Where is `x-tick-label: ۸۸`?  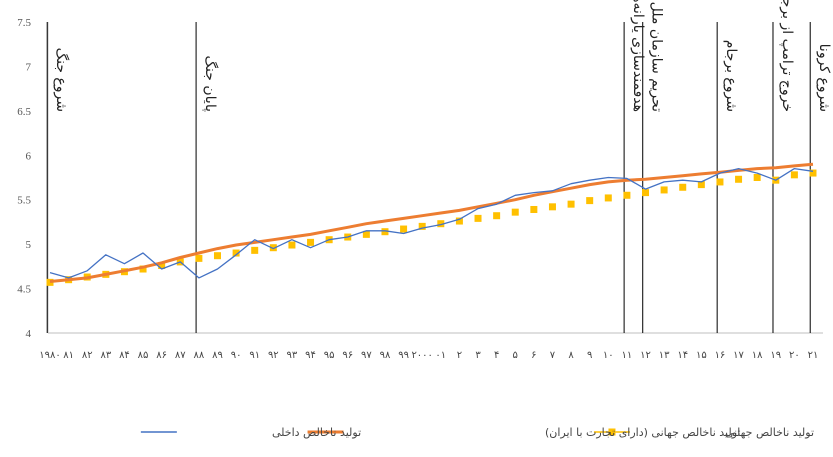
x-tick-label: ۸۸ is located at coordinates (199, 355).